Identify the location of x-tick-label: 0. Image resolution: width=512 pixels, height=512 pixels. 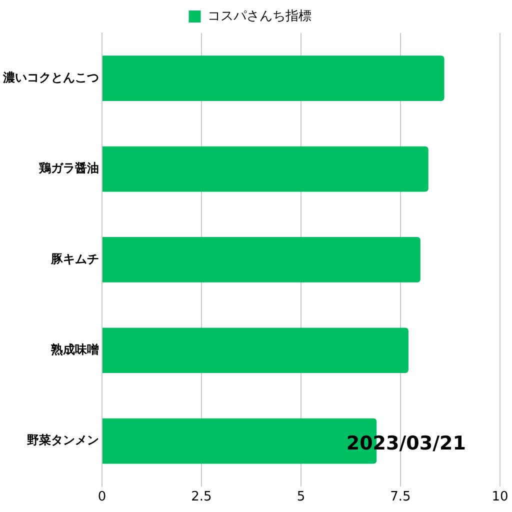
(102, 497).